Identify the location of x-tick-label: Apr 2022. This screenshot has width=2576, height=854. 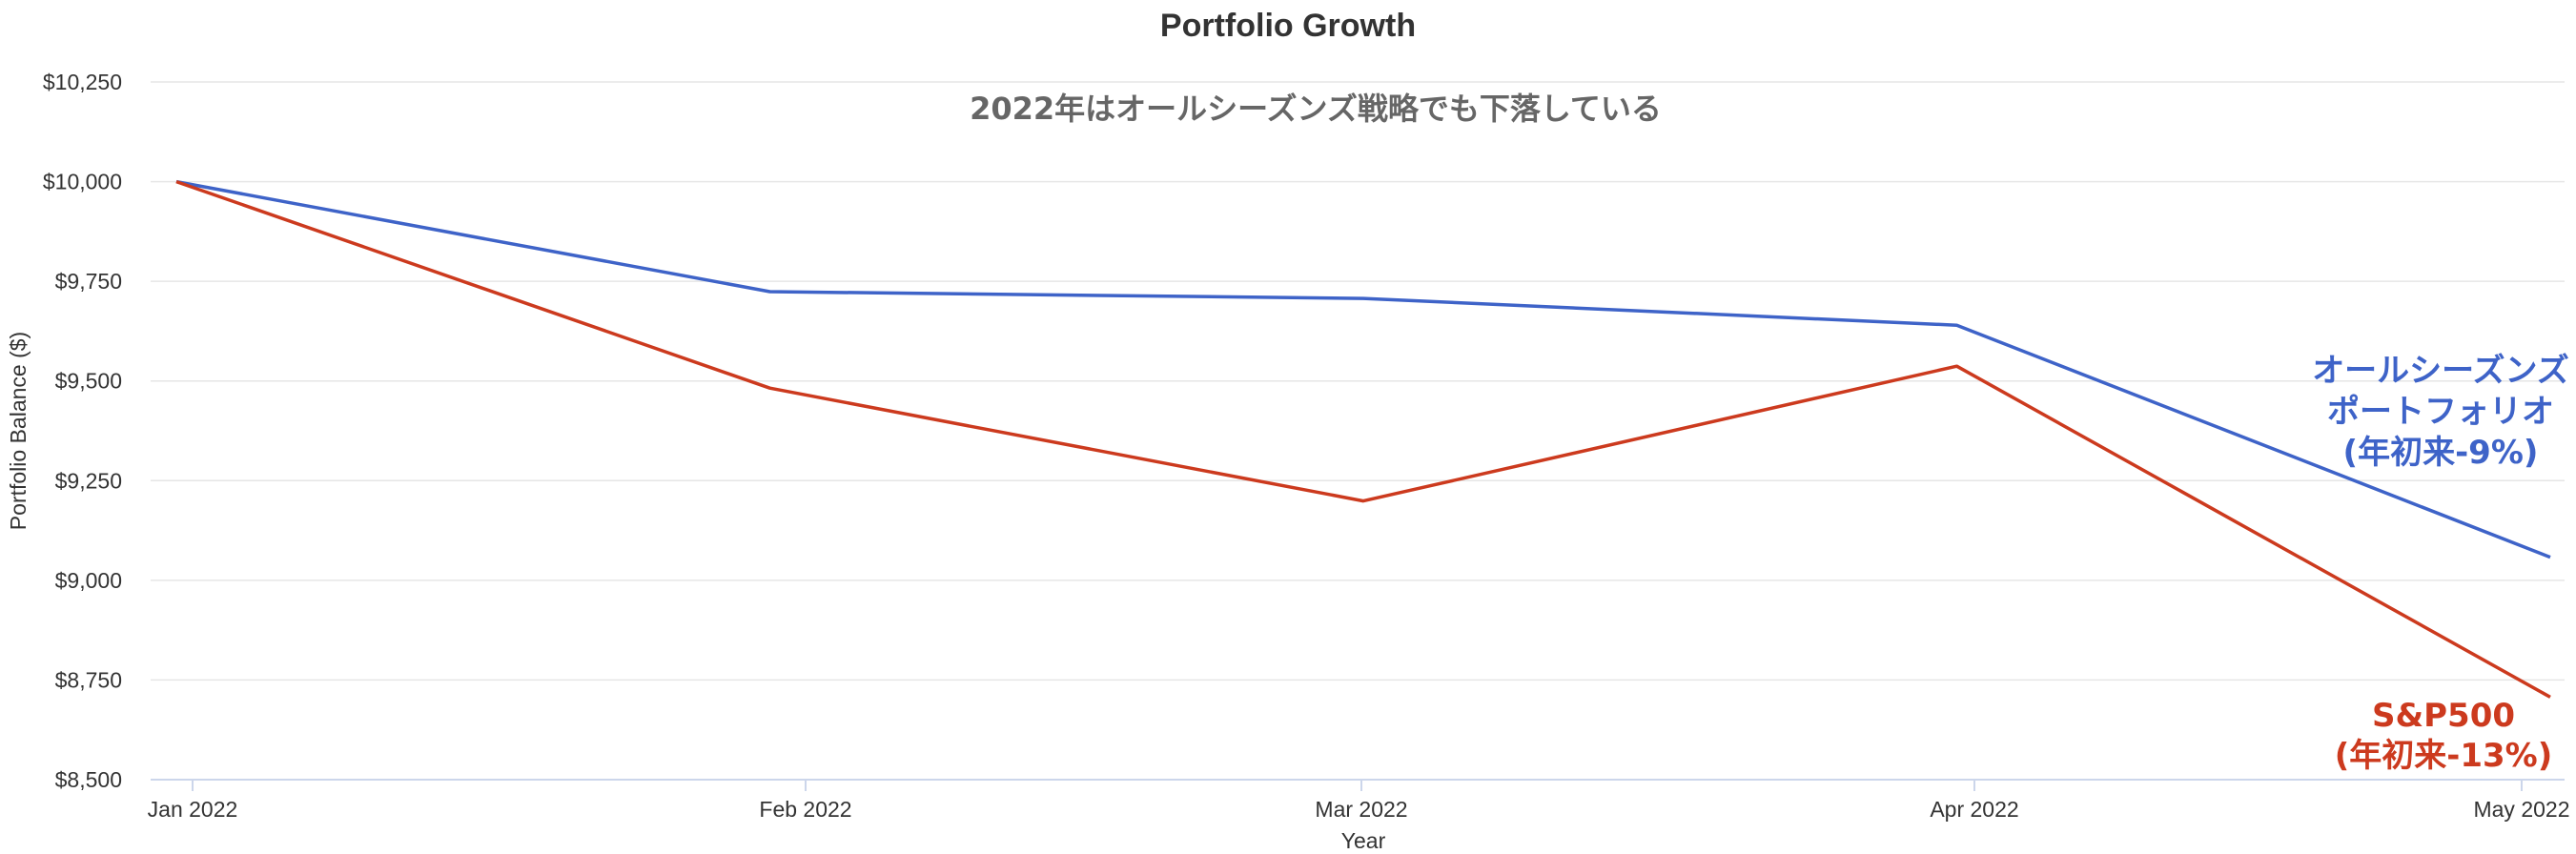
(1974, 810).